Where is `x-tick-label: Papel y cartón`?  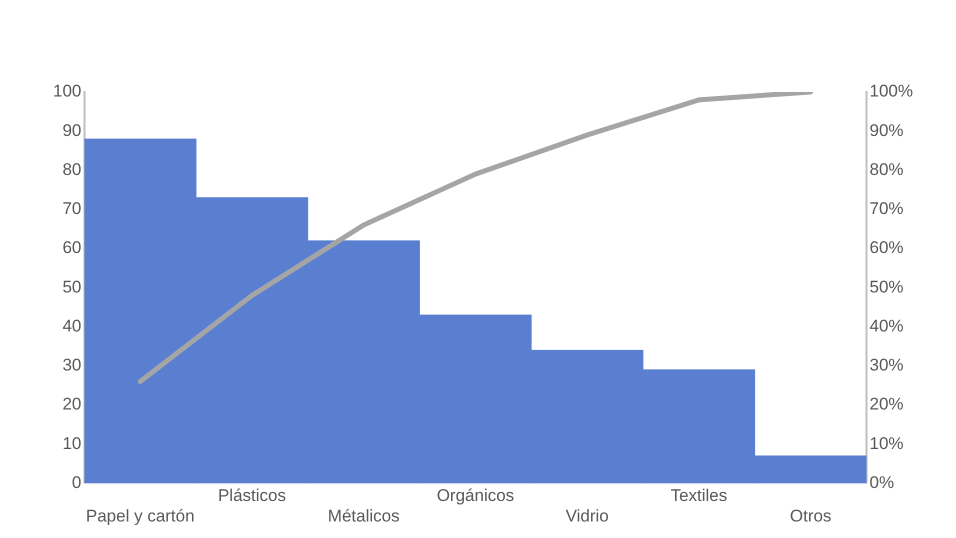
x-tick-label: Papel y cartón is located at coordinates (140, 516).